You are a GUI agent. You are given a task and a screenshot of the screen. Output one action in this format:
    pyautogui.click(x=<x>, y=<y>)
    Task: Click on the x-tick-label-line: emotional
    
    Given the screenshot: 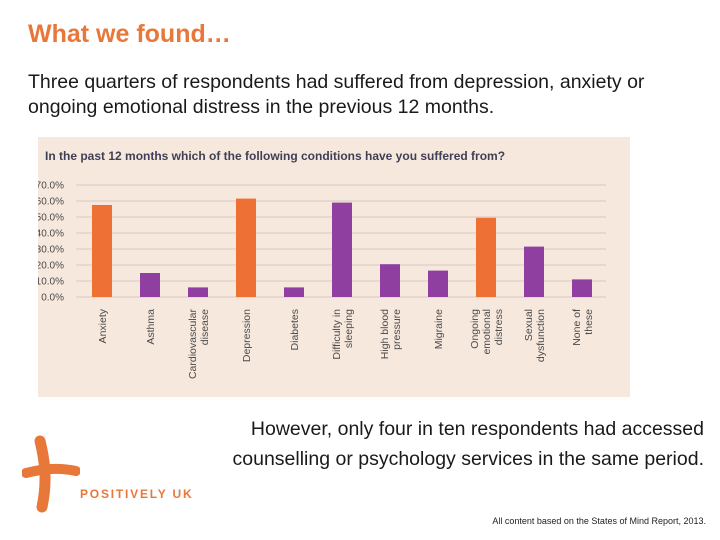 What is the action you would take?
    pyautogui.click(x=487, y=332)
    